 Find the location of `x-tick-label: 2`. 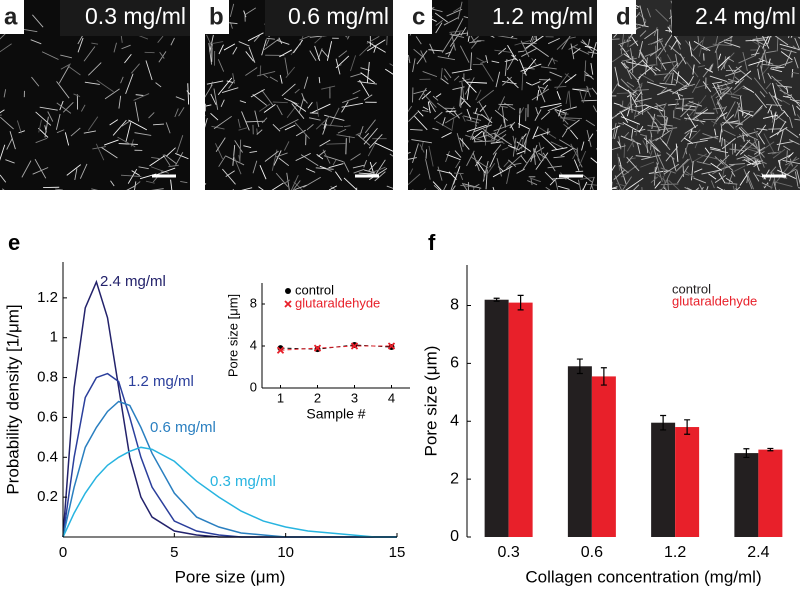

x-tick-label: 2 is located at coordinates (317, 397).